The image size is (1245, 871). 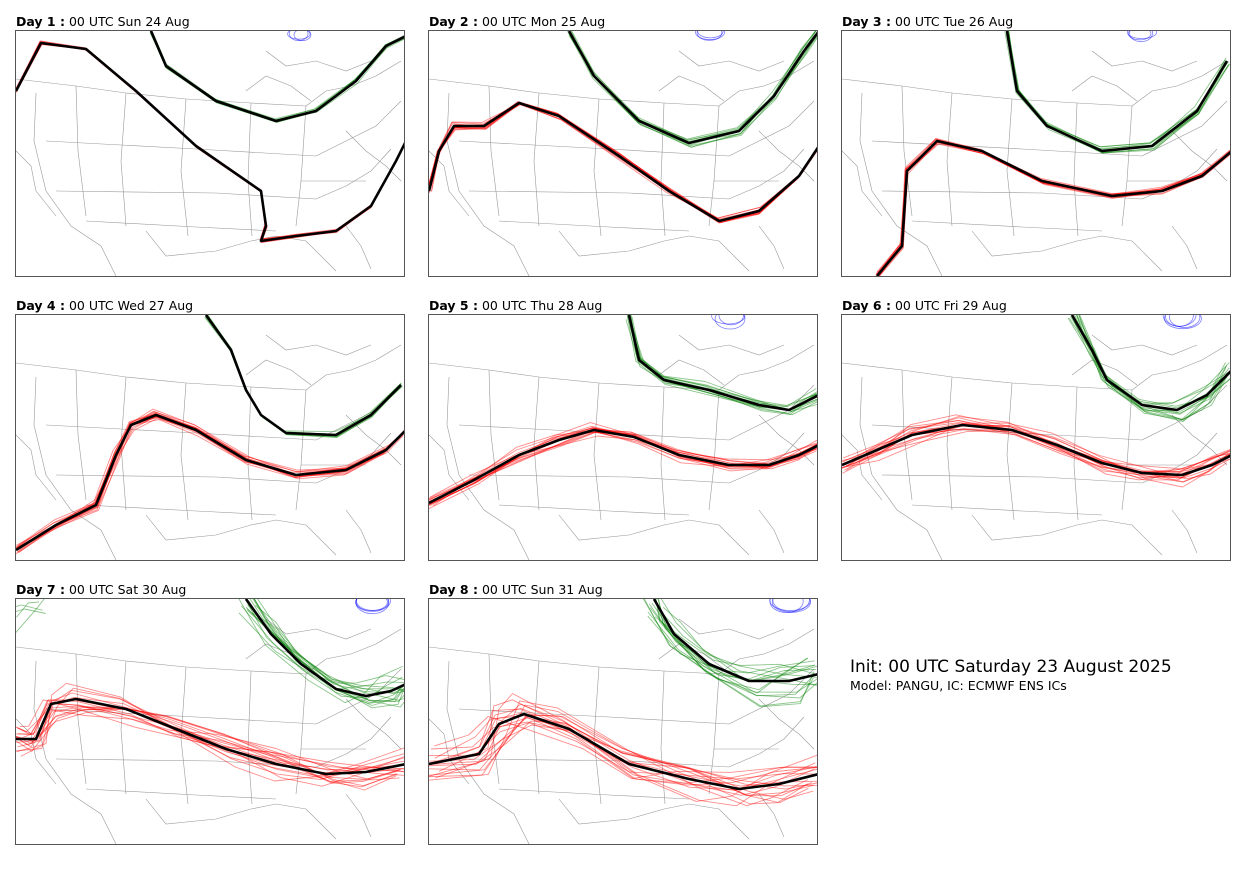 I want to click on panel-title: Day 7 : 00 UTC Sat 30 Aug, so click(x=101, y=590).